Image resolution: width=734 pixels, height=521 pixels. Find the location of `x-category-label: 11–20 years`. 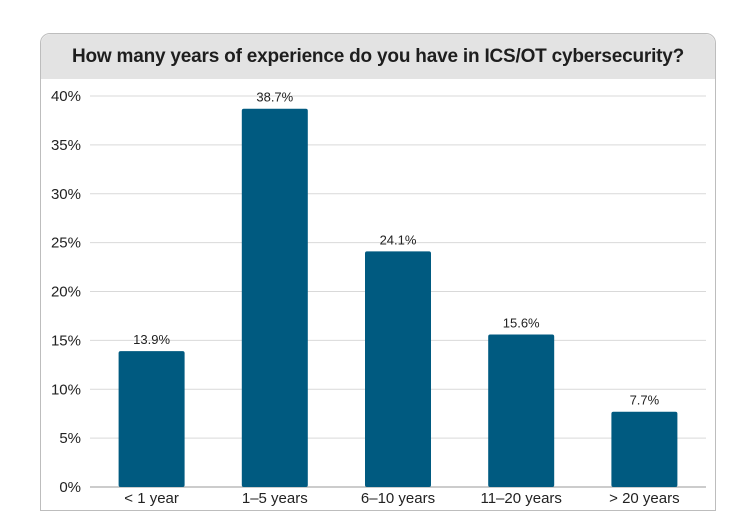

x-category-label: 11–20 years is located at coordinates (520, 498).